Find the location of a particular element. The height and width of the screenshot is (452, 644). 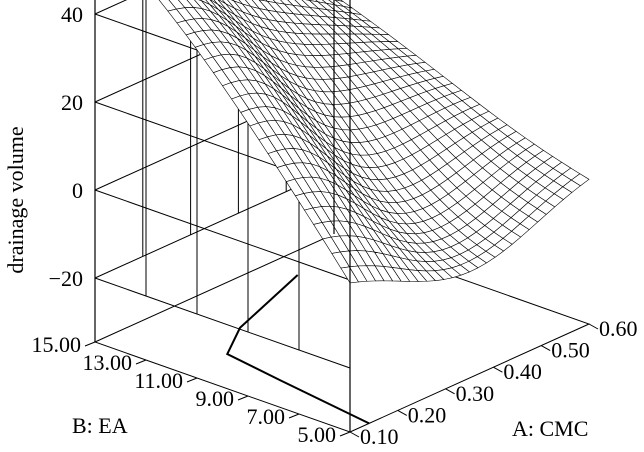

surface-cell is located at coordinates (580, 180).